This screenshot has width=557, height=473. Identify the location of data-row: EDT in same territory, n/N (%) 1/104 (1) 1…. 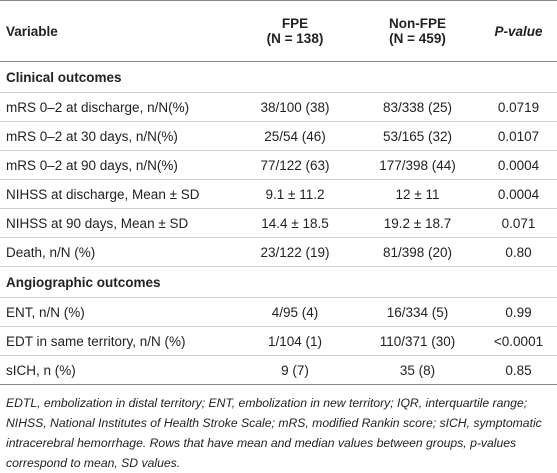
(278, 341).